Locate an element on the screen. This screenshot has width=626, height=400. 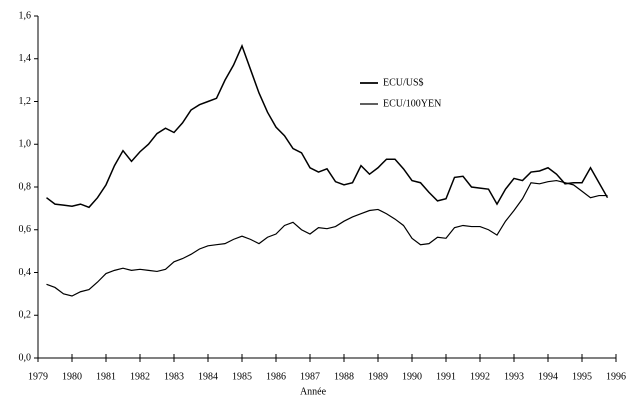
x-tick-label: 1983 is located at coordinates (174, 376).